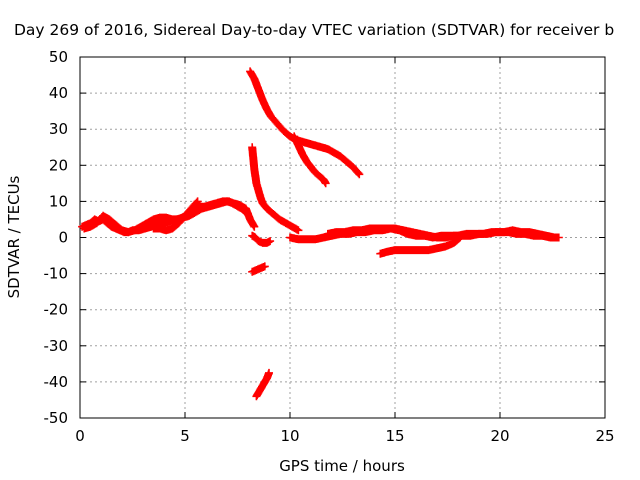  I want to click on x-tick-label: 0, so click(80, 436).